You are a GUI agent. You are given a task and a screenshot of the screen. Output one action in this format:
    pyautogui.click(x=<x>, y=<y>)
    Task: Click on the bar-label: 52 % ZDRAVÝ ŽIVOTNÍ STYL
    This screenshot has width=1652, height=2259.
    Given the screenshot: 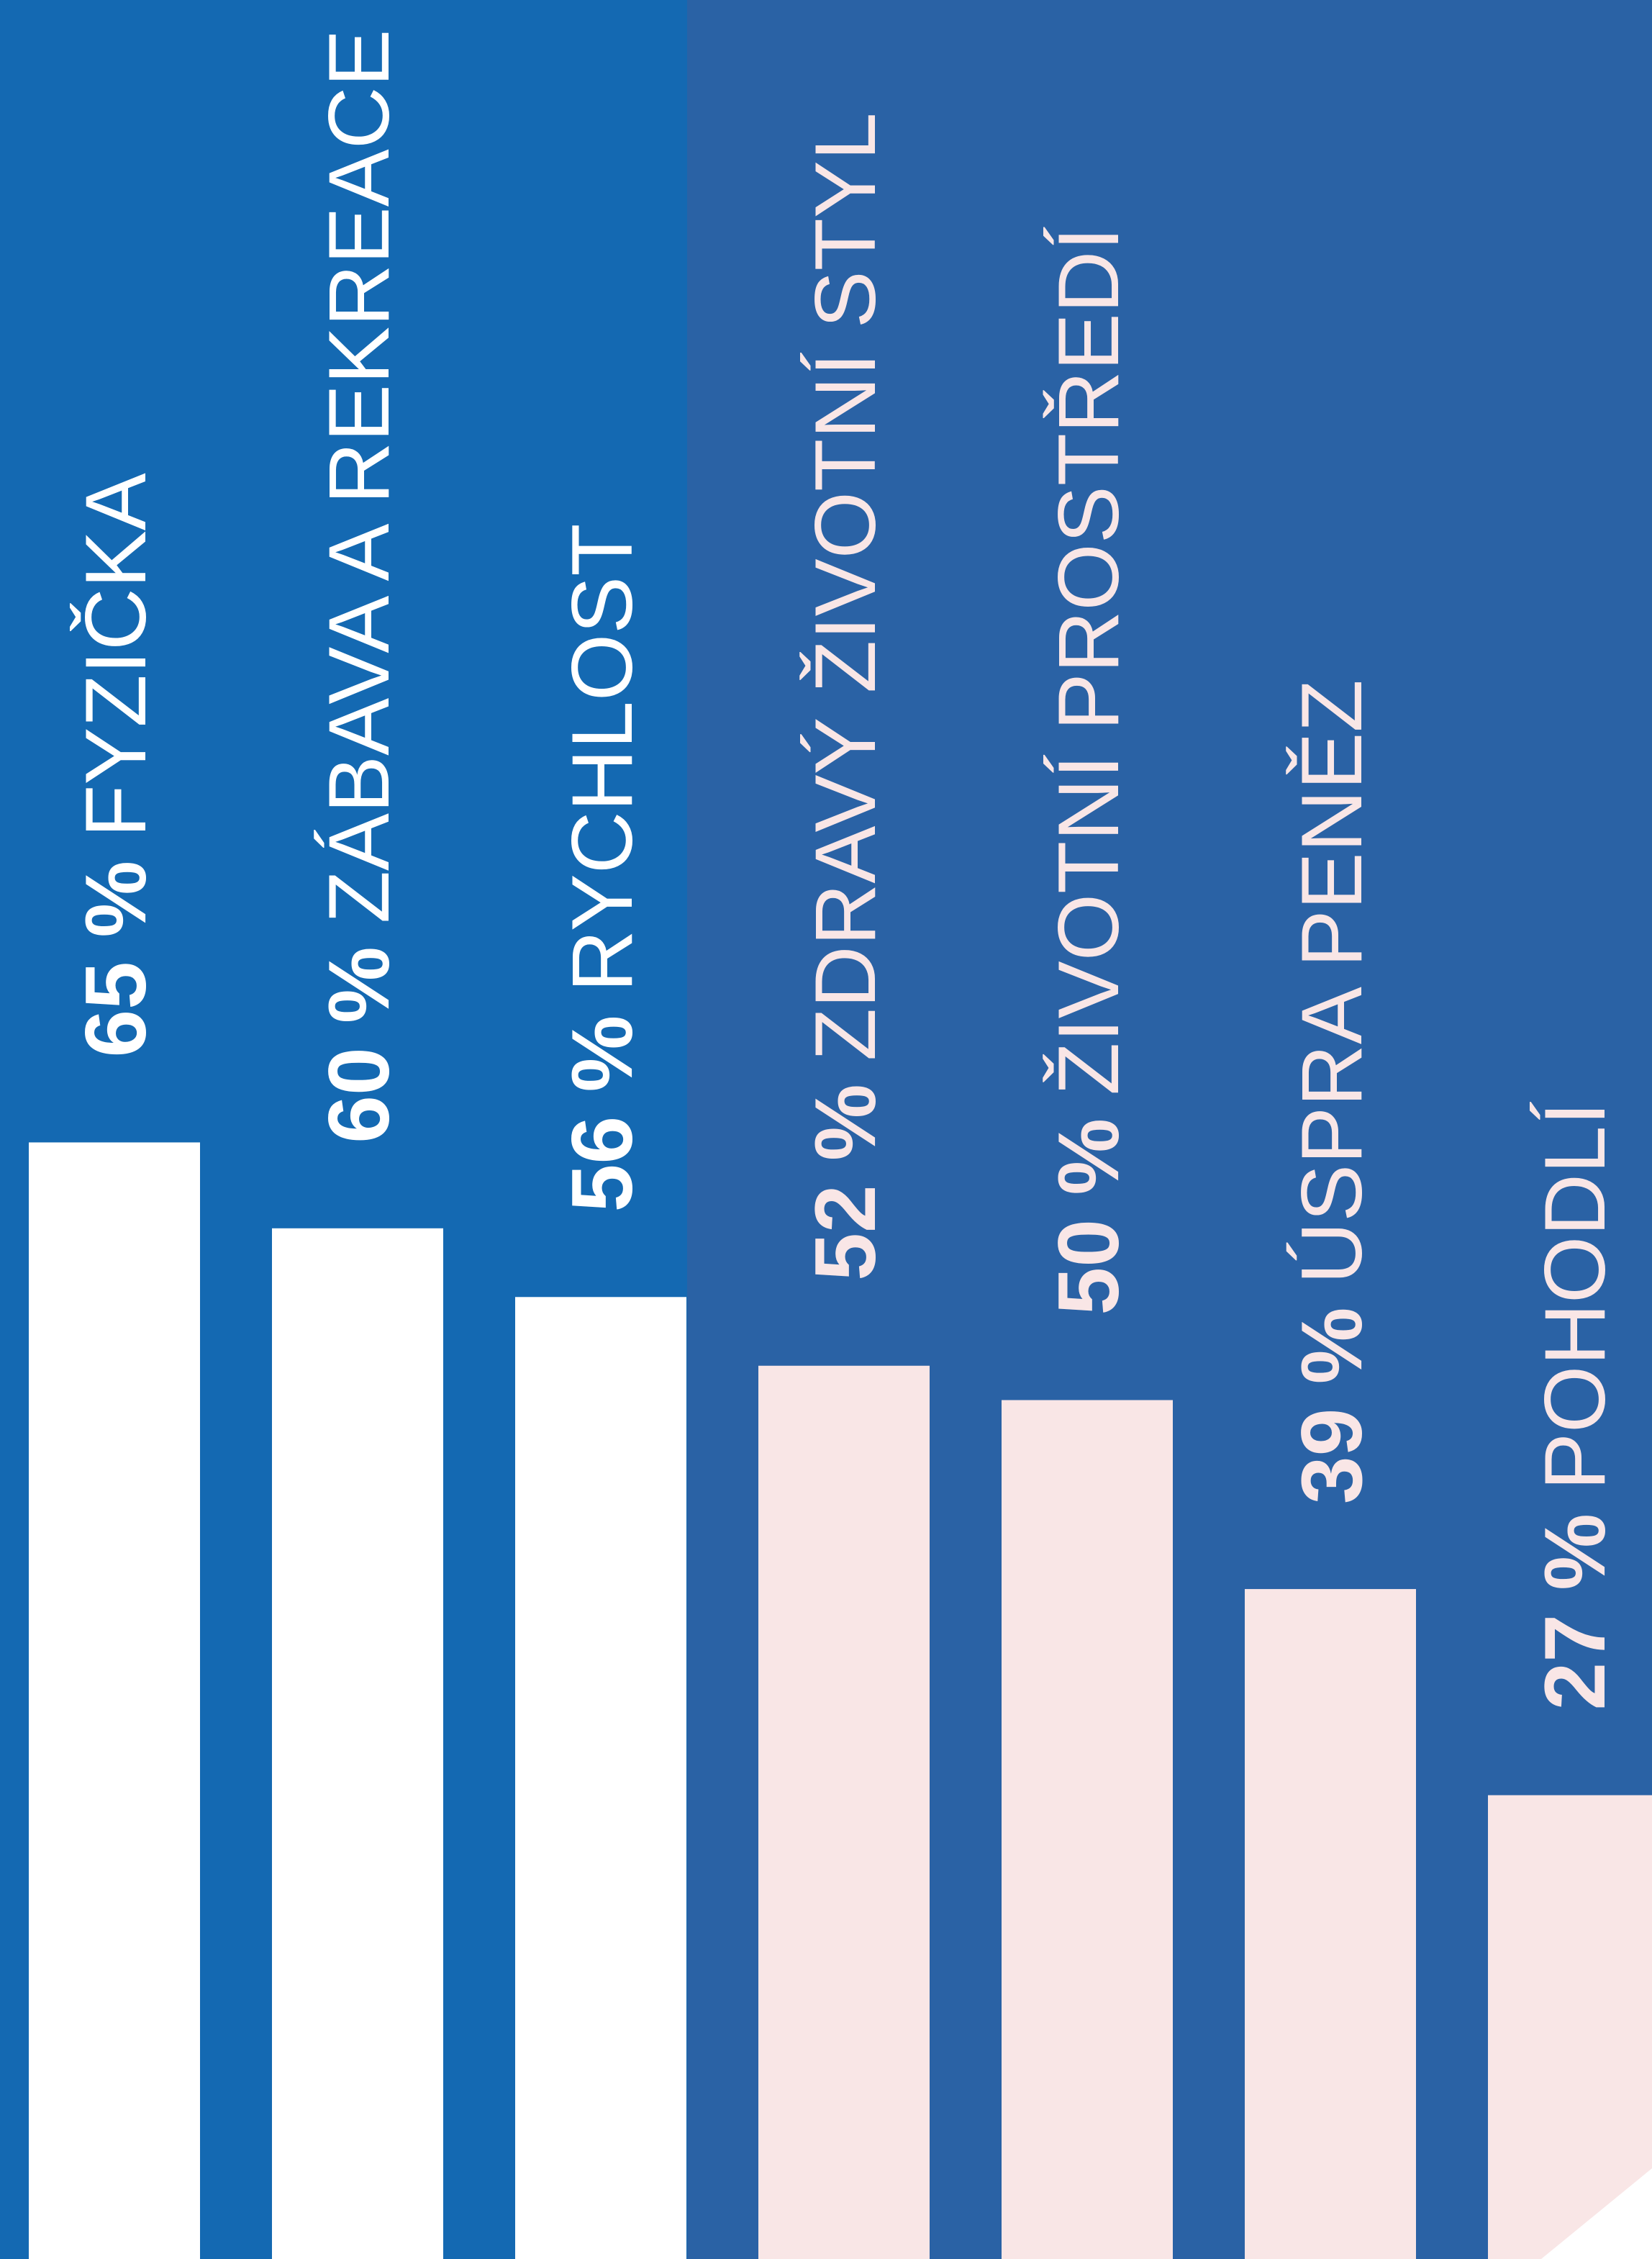 What is the action you would take?
    pyautogui.click(x=845, y=696)
    